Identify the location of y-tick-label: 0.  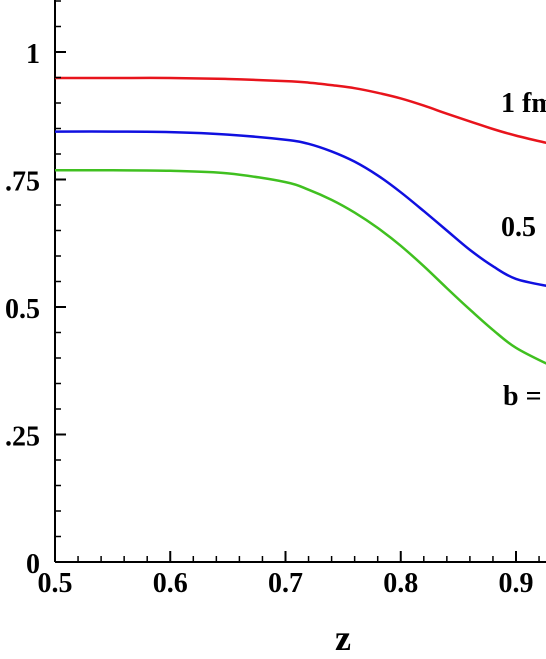
(33, 564).